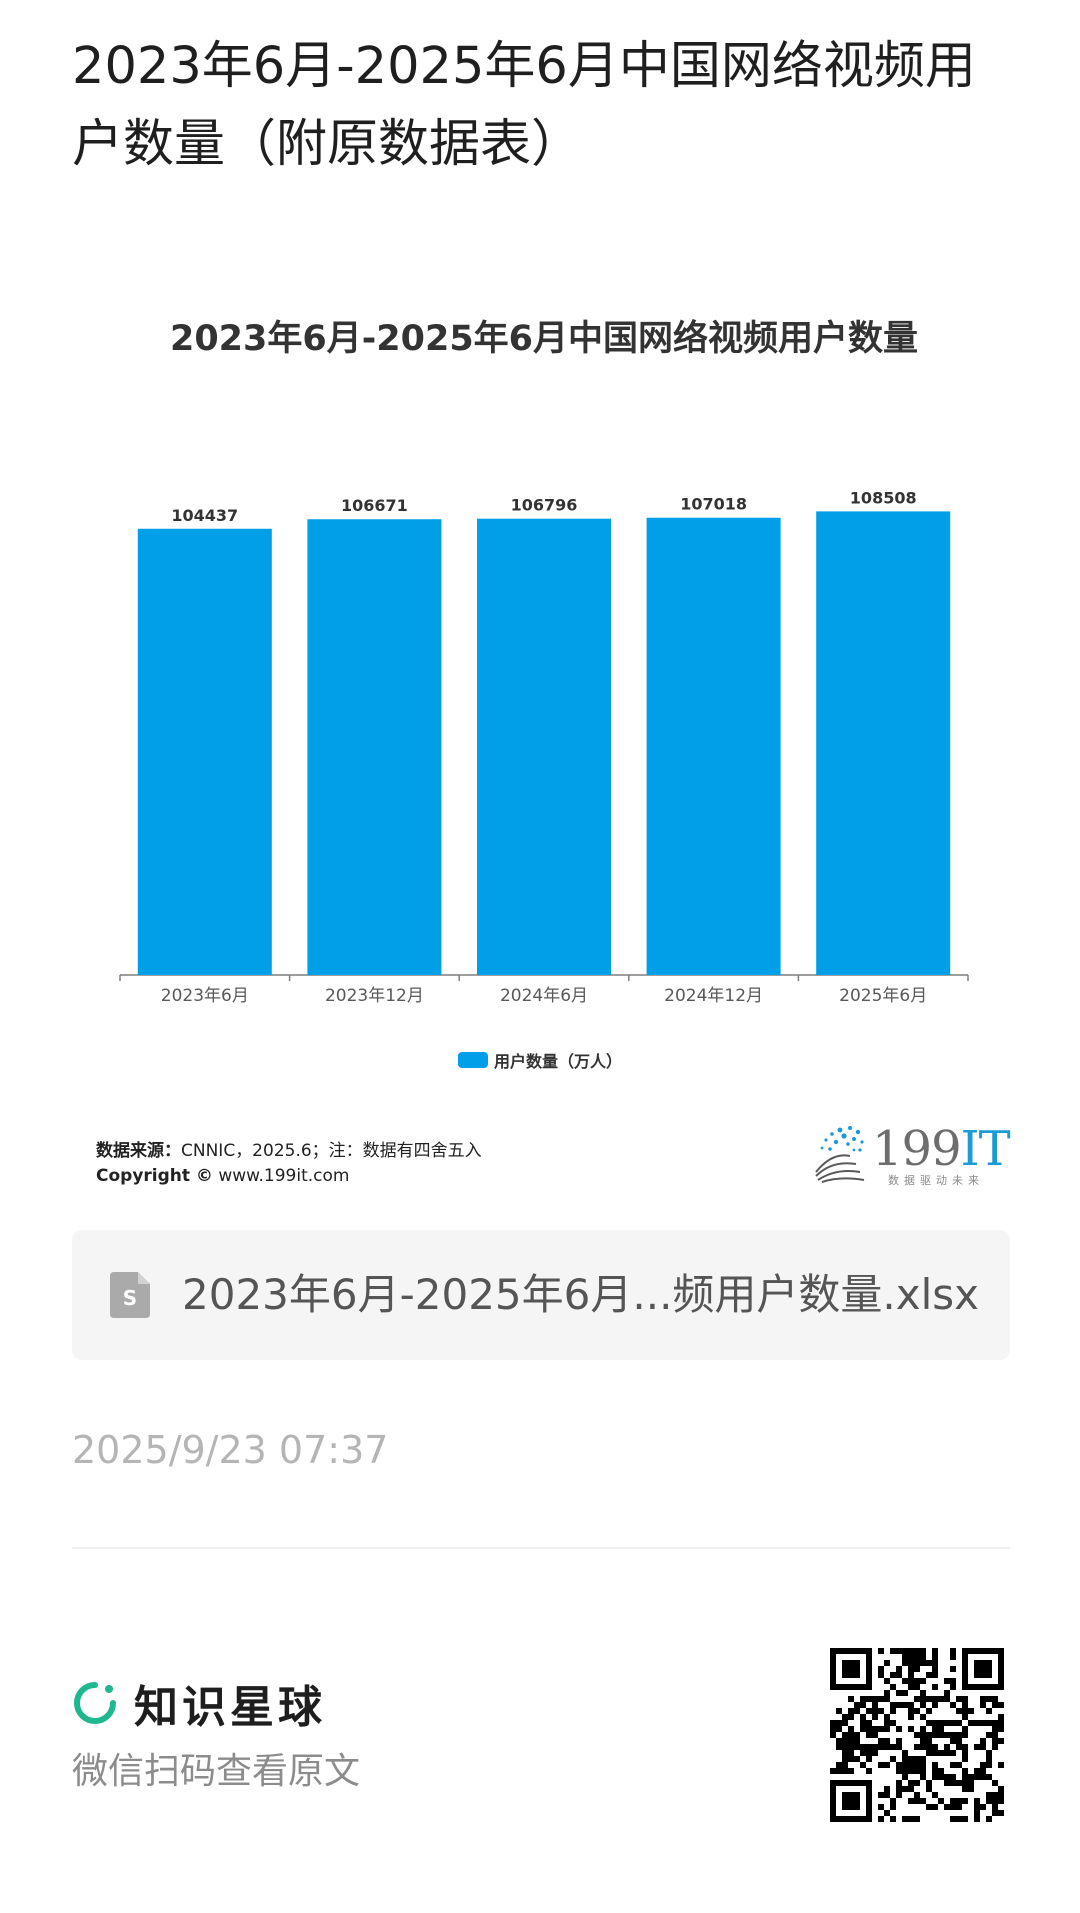 This screenshot has height=1913, width=1080. What do you see at coordinates (374, 996) in the screenshot?
I see `x-tick-label: 2023年12月` at bounding box center [374, 996].